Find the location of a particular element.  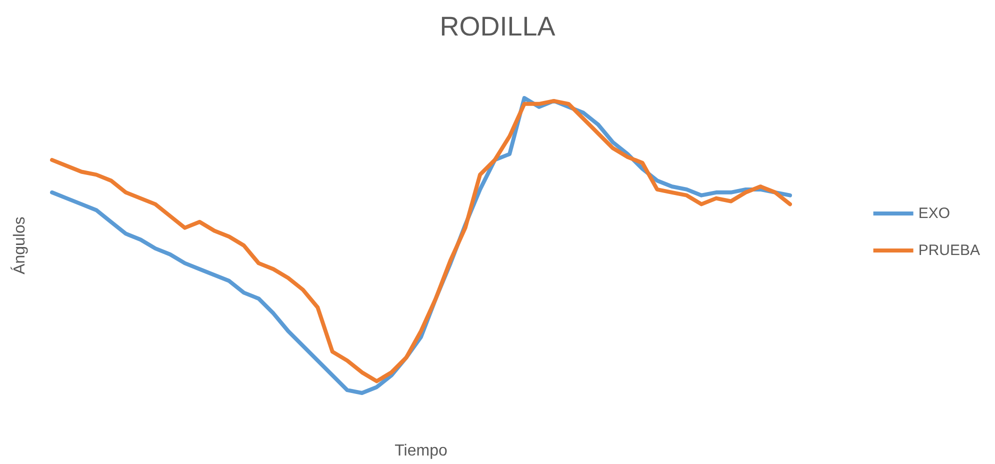

x-axis-title: Tiempo is located at coordinates (421, 451).